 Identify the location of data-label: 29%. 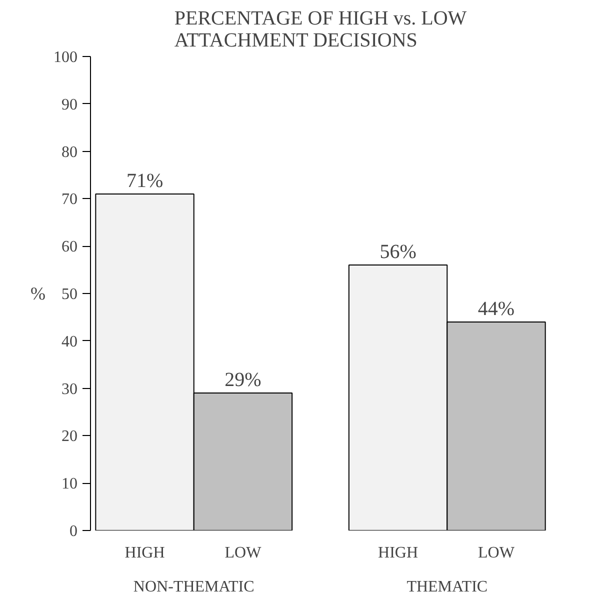
(243, 380).